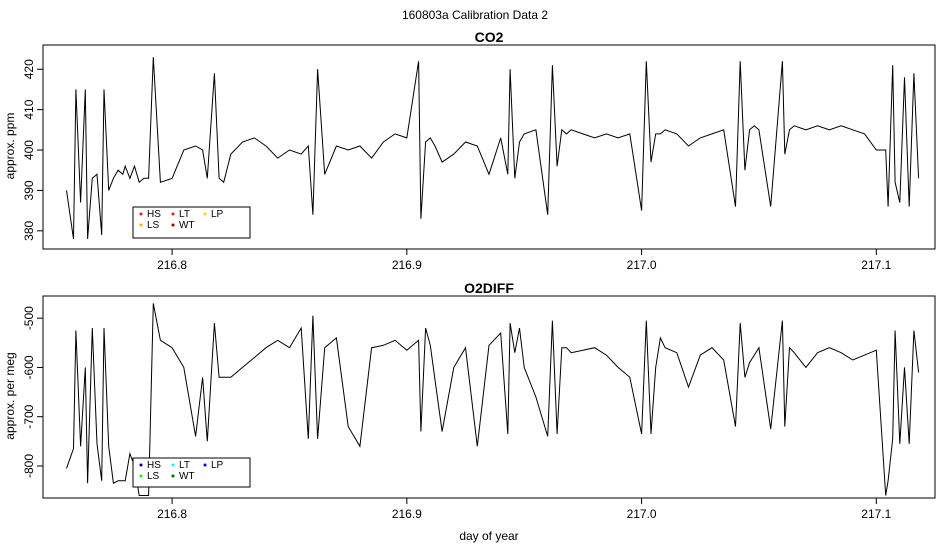  What do you see at coordinates (876, 514) in the screenshot?
I see `o2diff-x-tick-label: 217.1` at bounding box center [876, 514].